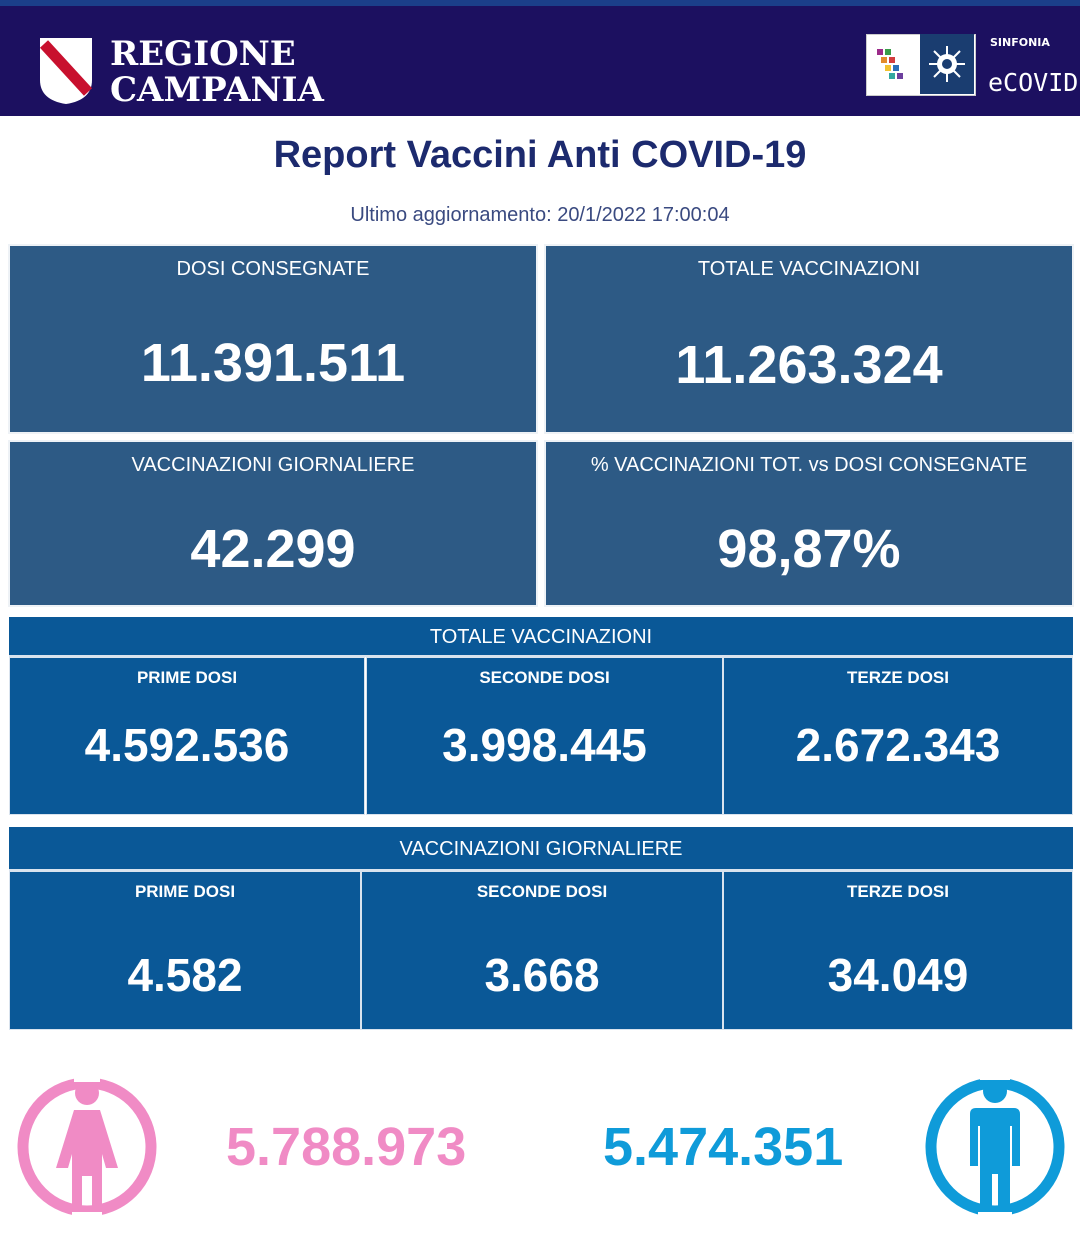 The height and width of the screenshot is (1251, 1080). Describe the element at coordinates (809, 365) in the screenshot. I see `card-value: 11.263.324` at that location.